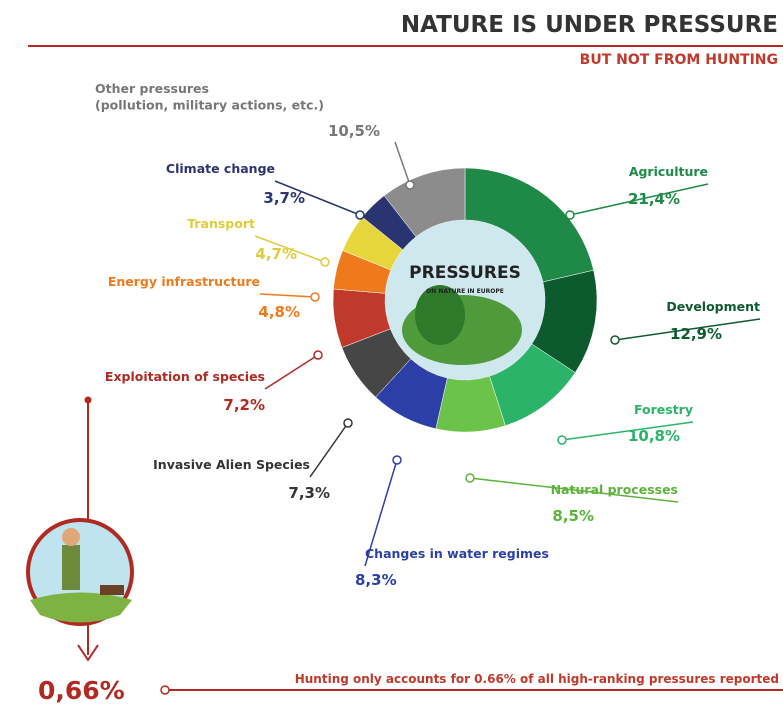 The width and height of the screenshot is (783, 707). I want to click on category-label: Invasive Alien Species, so click(231, 464).